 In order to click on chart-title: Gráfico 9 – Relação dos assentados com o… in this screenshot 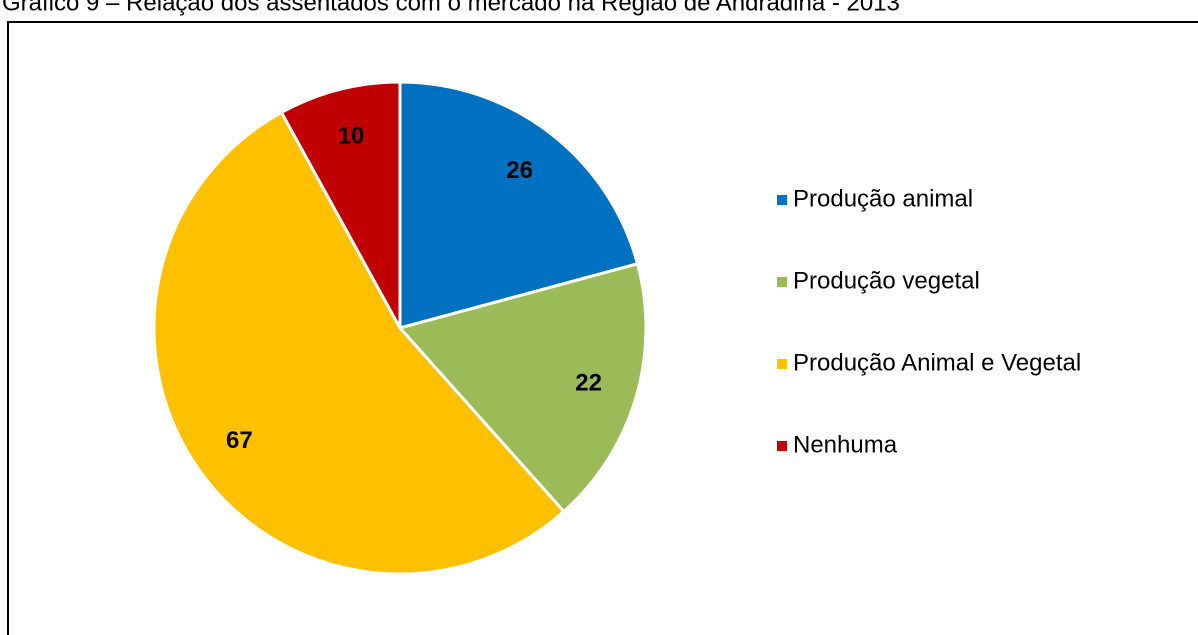, I will do `click(451, 8)`.